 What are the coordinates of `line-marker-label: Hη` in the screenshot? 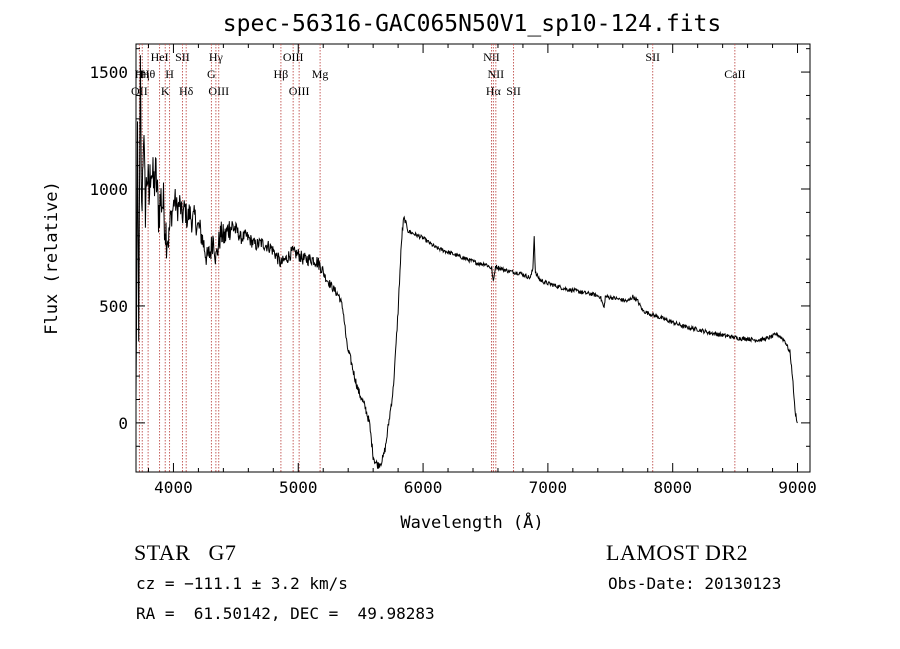 It's located at (142, 74).